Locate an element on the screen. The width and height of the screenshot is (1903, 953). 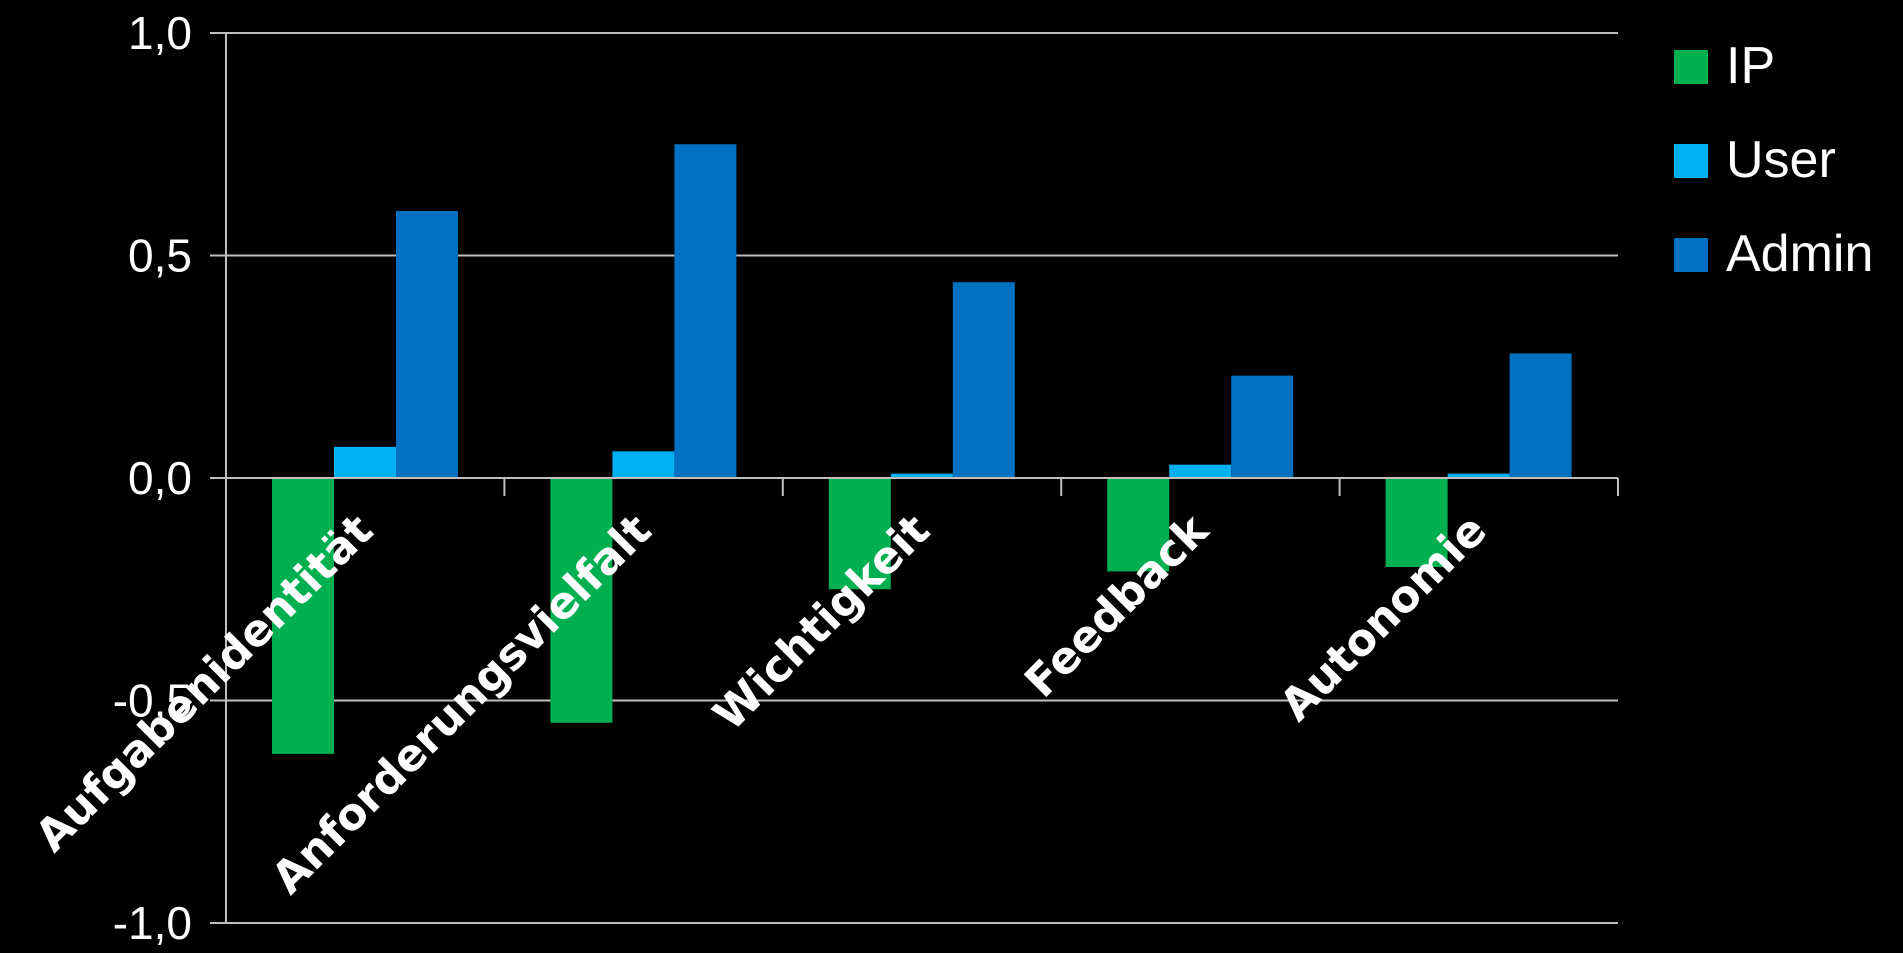
y-tick-labels: -1,0 -0,5 0,0 0,5 1,0 is located at coordinates (152, 478).